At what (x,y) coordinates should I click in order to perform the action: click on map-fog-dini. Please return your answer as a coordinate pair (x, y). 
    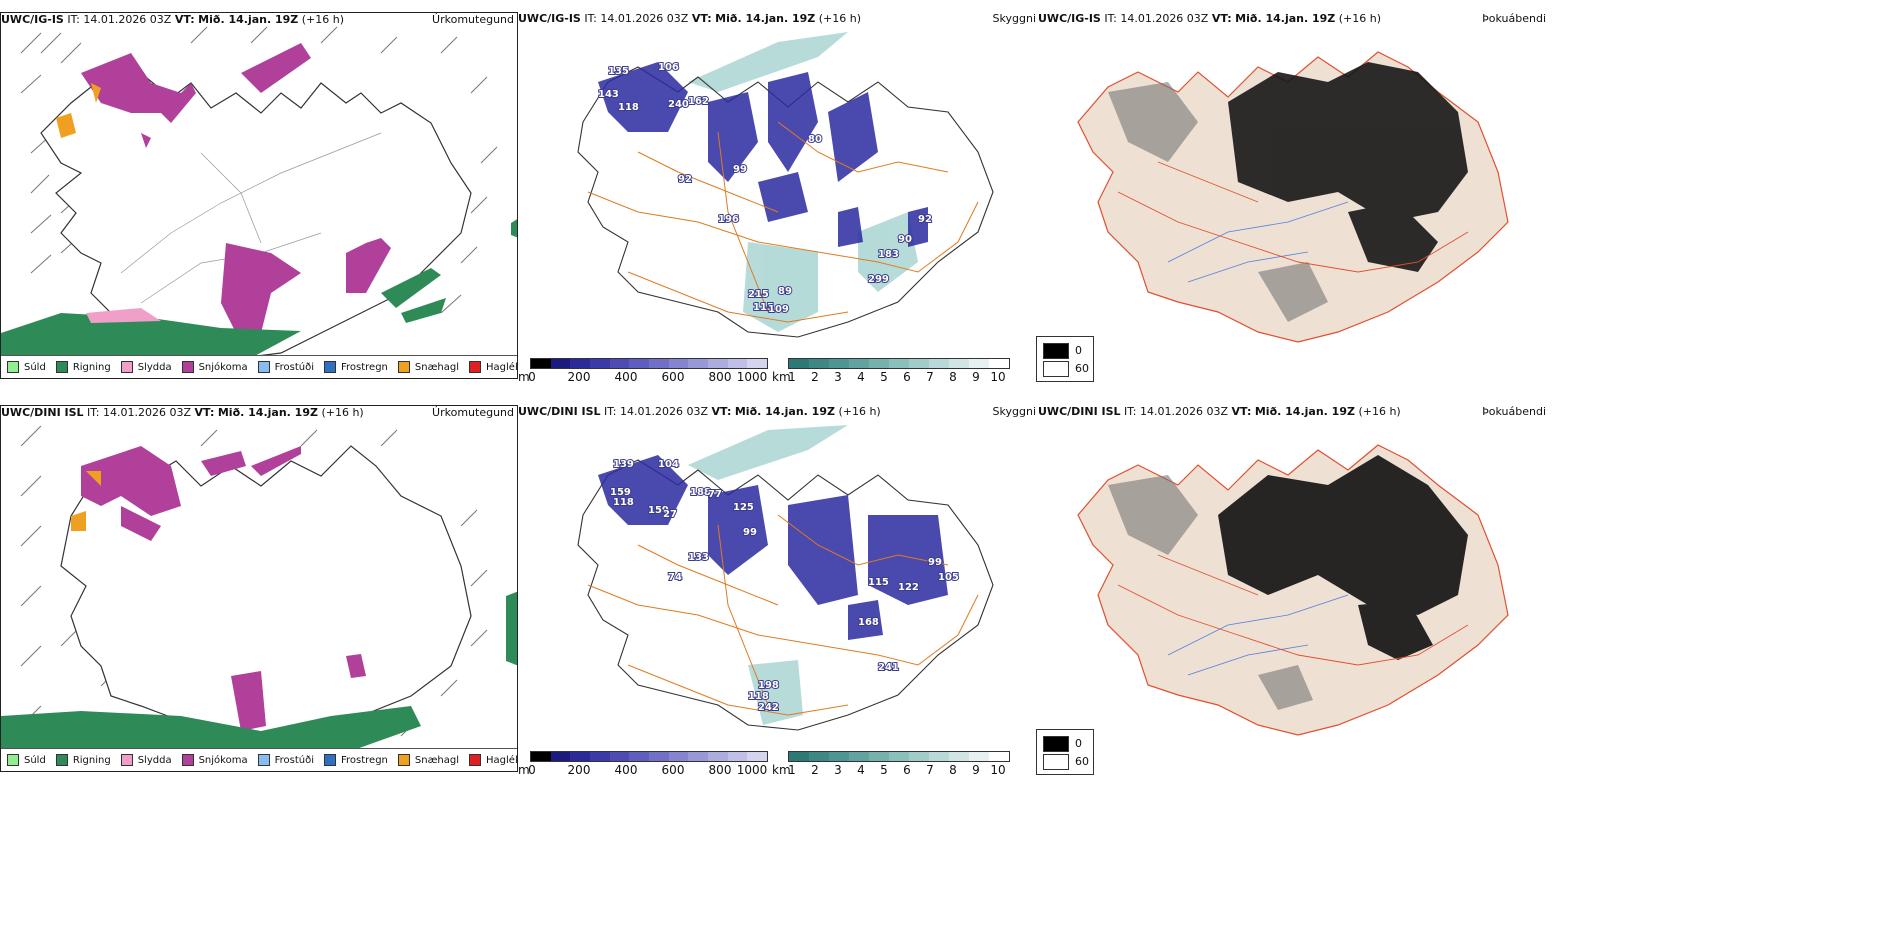
    Looking at the image, I should click on (1293, 590).